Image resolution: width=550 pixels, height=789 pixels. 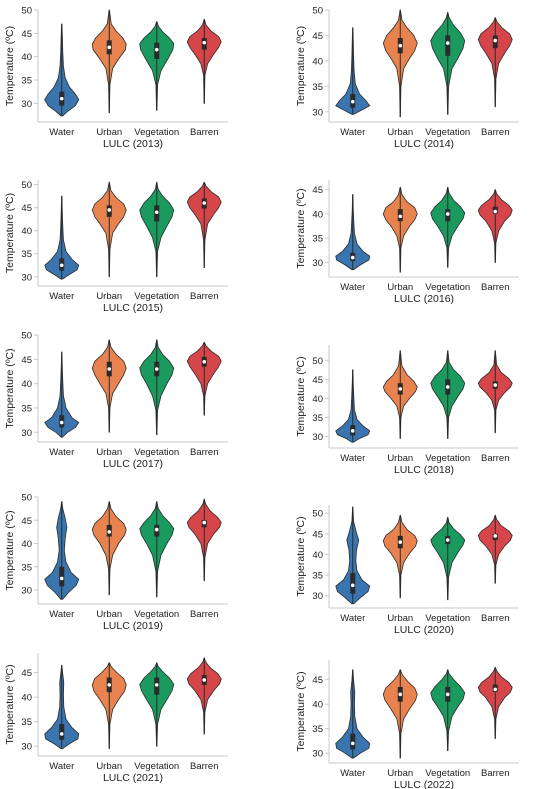 I want to click on iqr-box-vegetation, so click(x=448, y=45).